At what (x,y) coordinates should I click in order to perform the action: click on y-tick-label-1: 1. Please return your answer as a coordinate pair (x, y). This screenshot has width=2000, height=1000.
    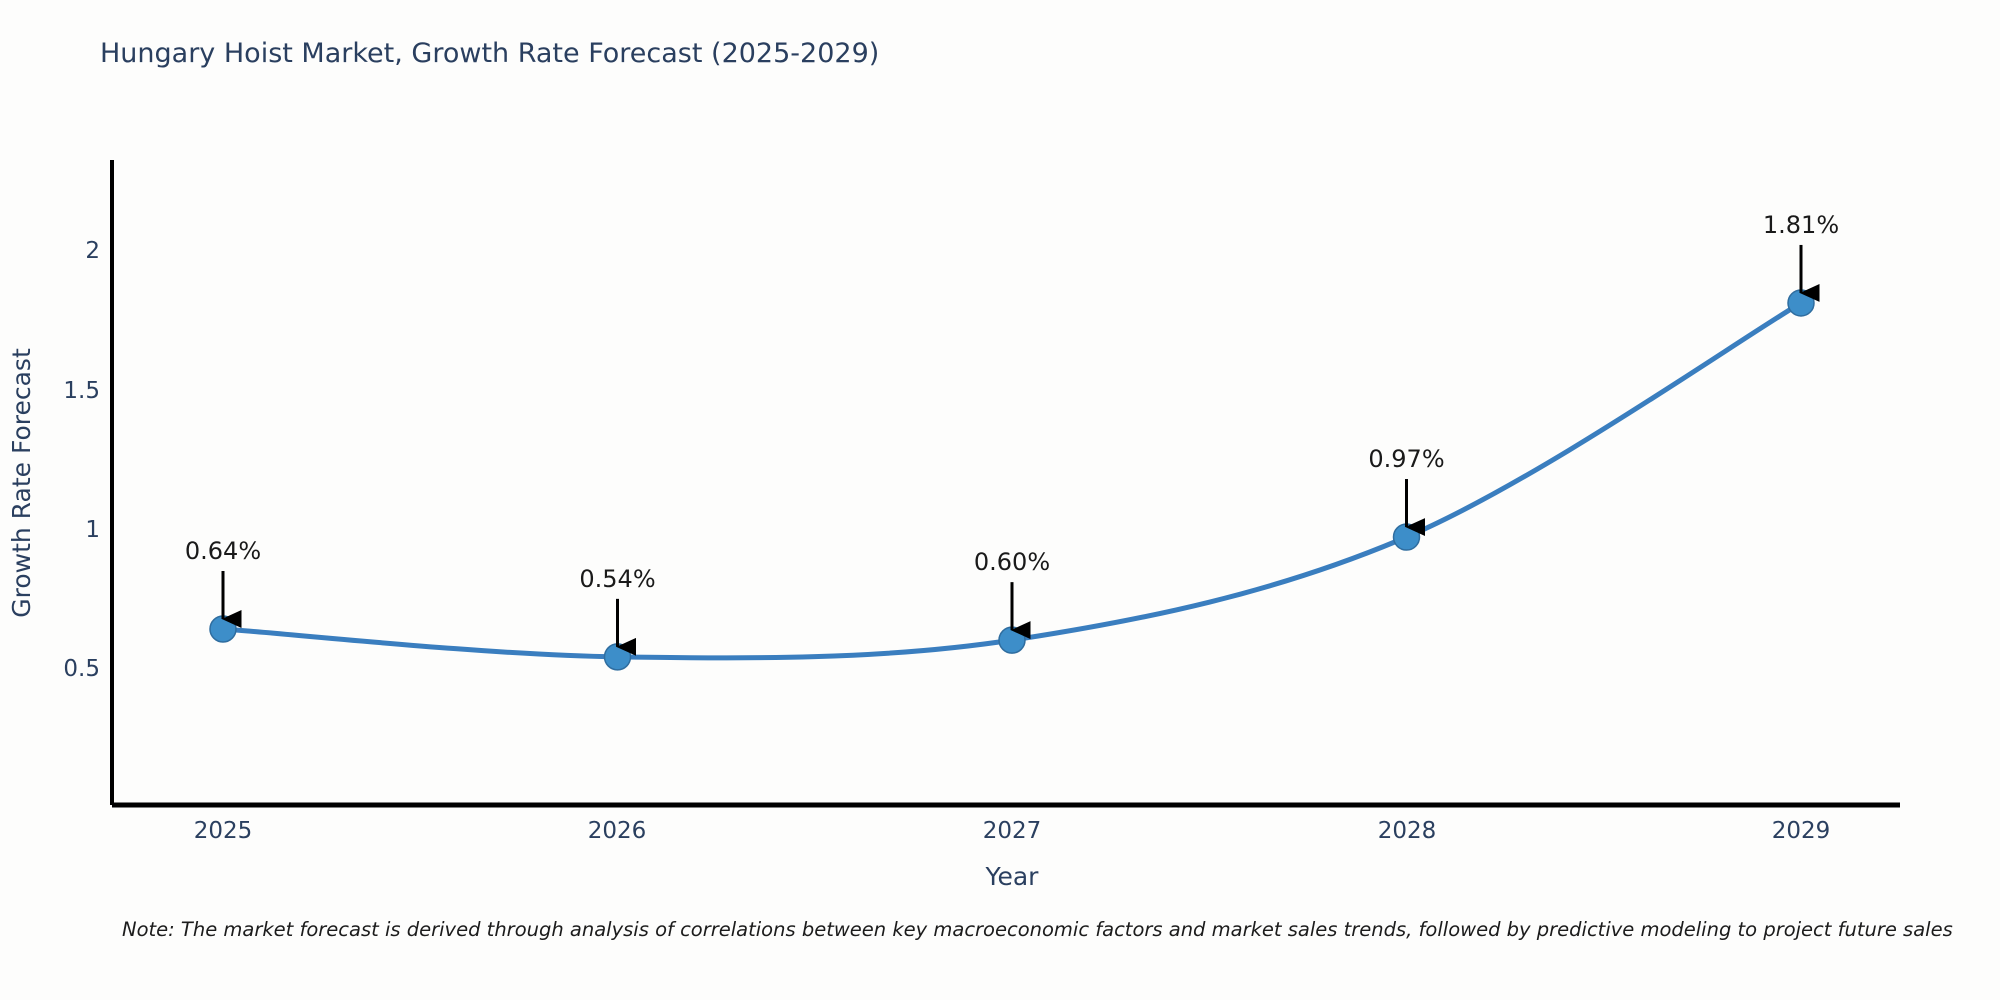
    Looking at the image, I should click on (92, 530).